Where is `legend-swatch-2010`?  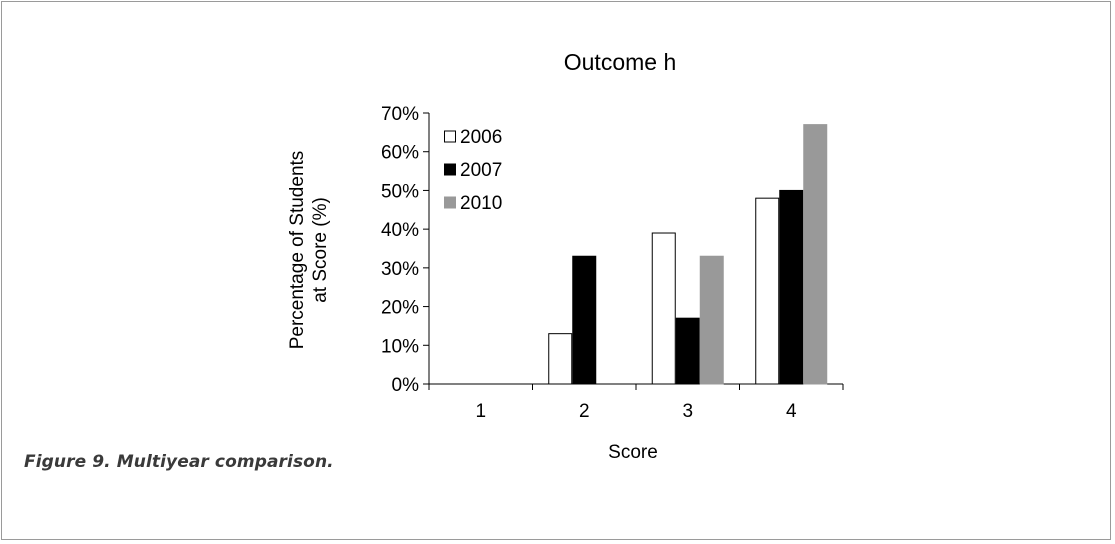
legend-swatch-2010 is located at coordinates (450, 202).